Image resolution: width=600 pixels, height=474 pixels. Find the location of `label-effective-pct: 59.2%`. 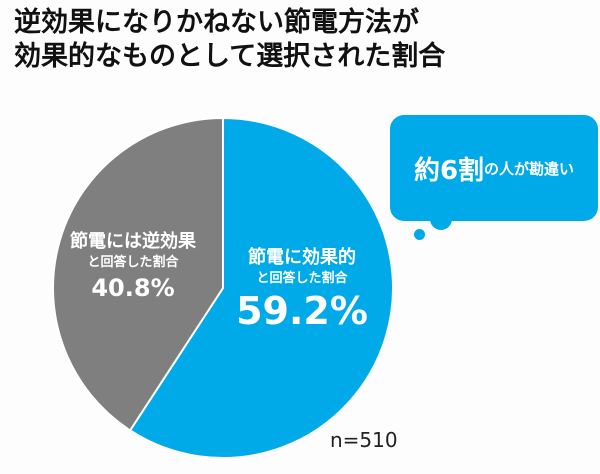

label-effective-pct: 59.2% is located at coordinates (302, 311).